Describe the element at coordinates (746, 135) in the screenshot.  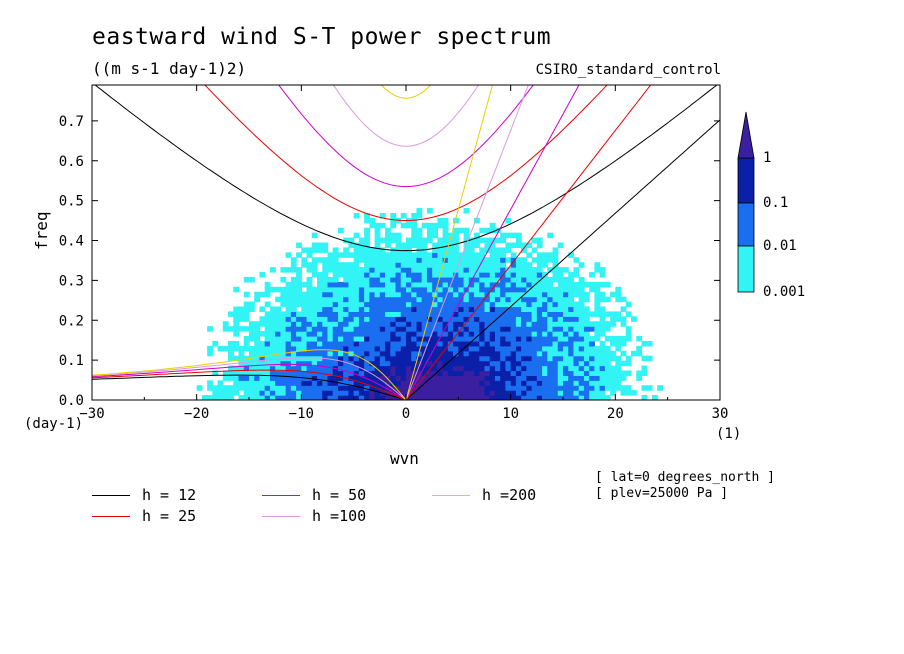
I see `colorbar-top-triangle` at that location.